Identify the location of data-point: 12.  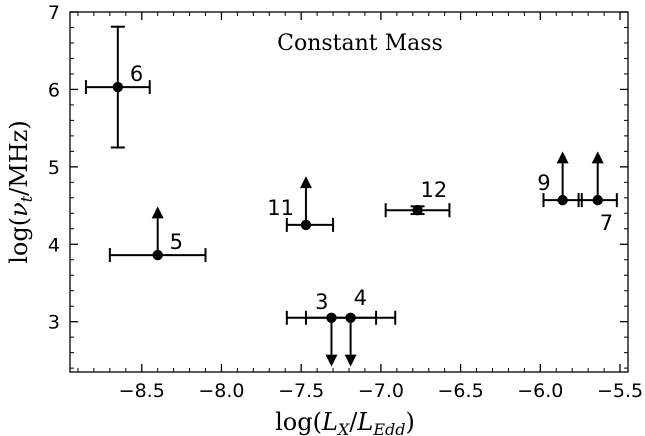
(417, 198).